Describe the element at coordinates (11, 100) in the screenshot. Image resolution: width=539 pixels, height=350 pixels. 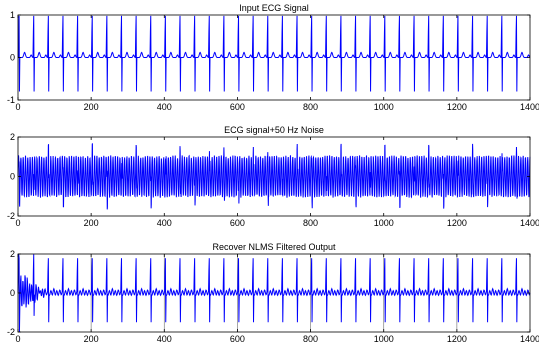
I see `y-tick-label: -1` at that location.